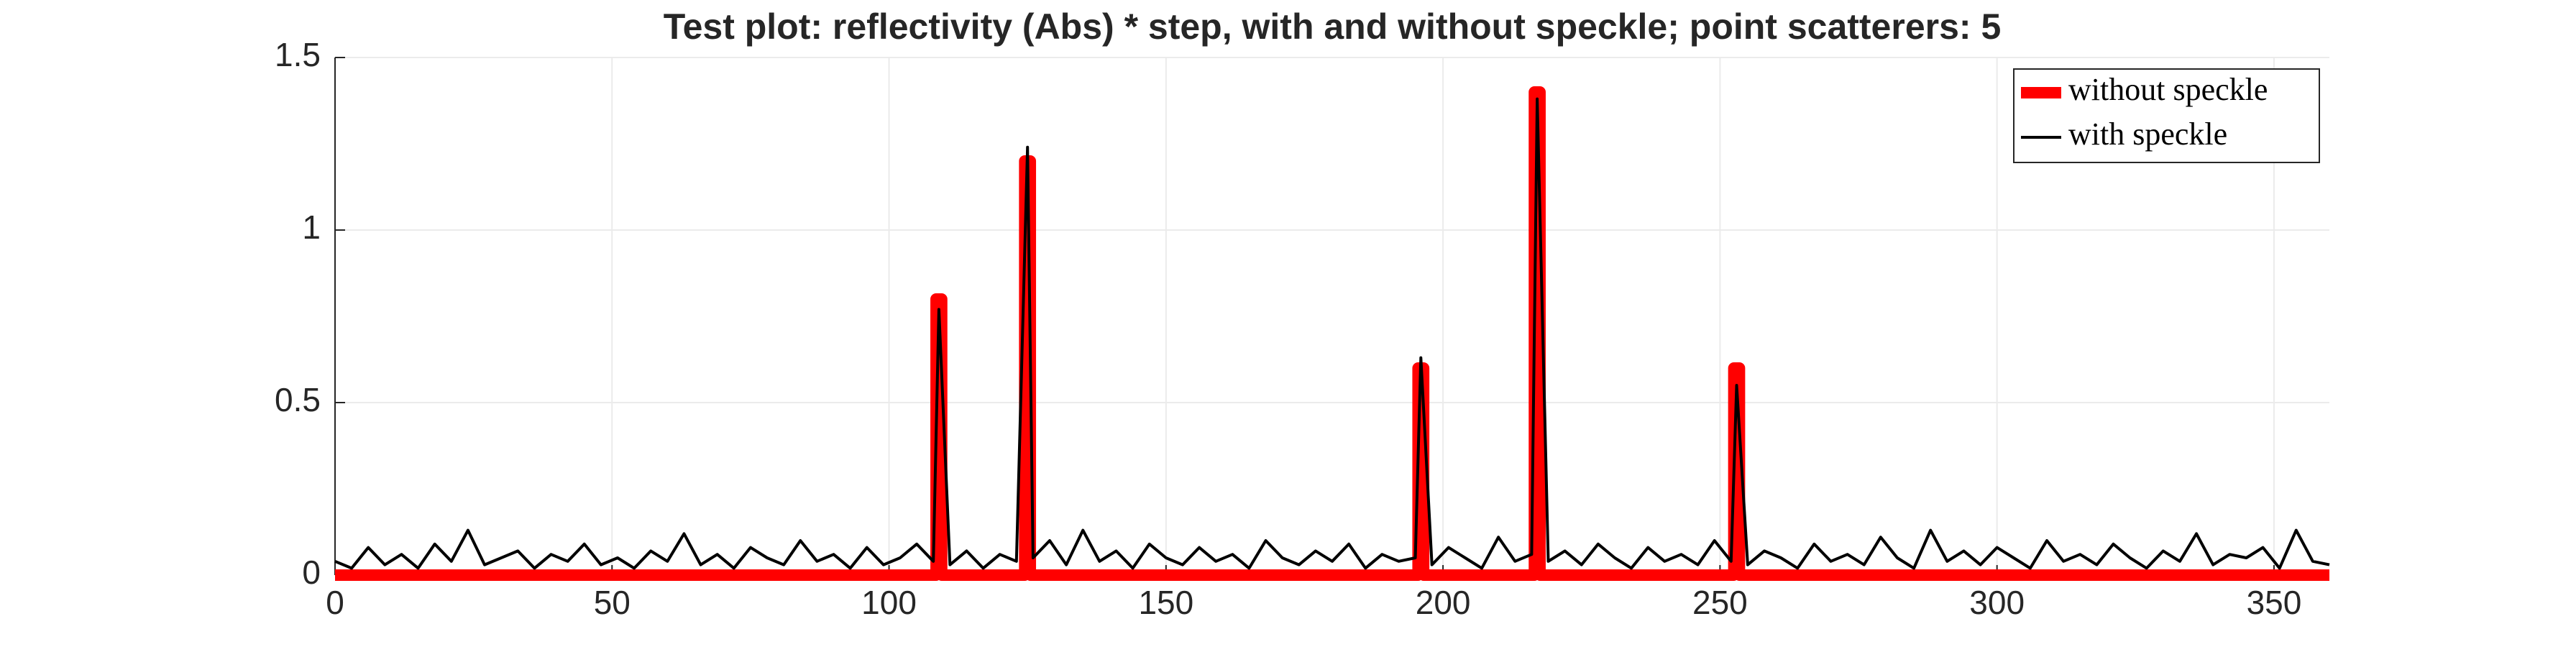 Image resolution: width=2576 pixels, height=647 pixels. What do you see at coordinates (311, 227) in the screenshot?
I see `y-tick-label: 1` at bounding box center [311, 227].